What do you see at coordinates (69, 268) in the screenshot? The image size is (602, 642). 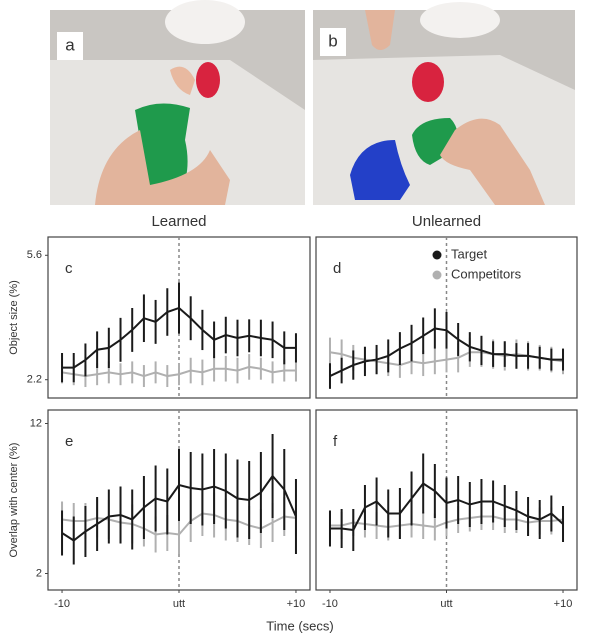 I see `panel-label: c` at bounding box center [69, 268].